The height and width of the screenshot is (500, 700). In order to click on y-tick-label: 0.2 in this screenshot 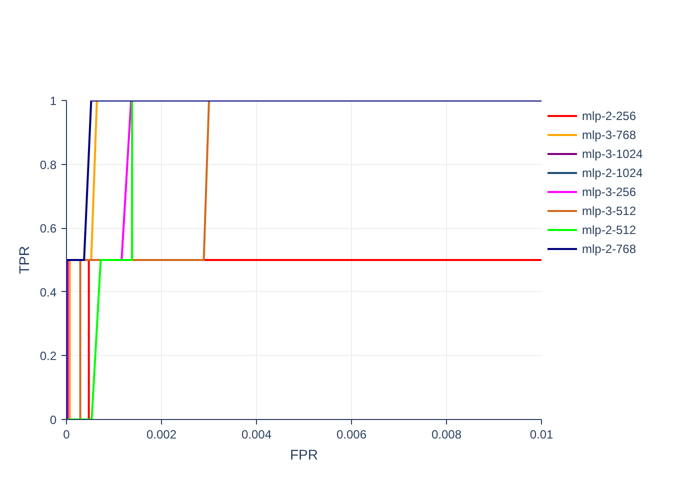, I will do `click(48, 356)`.